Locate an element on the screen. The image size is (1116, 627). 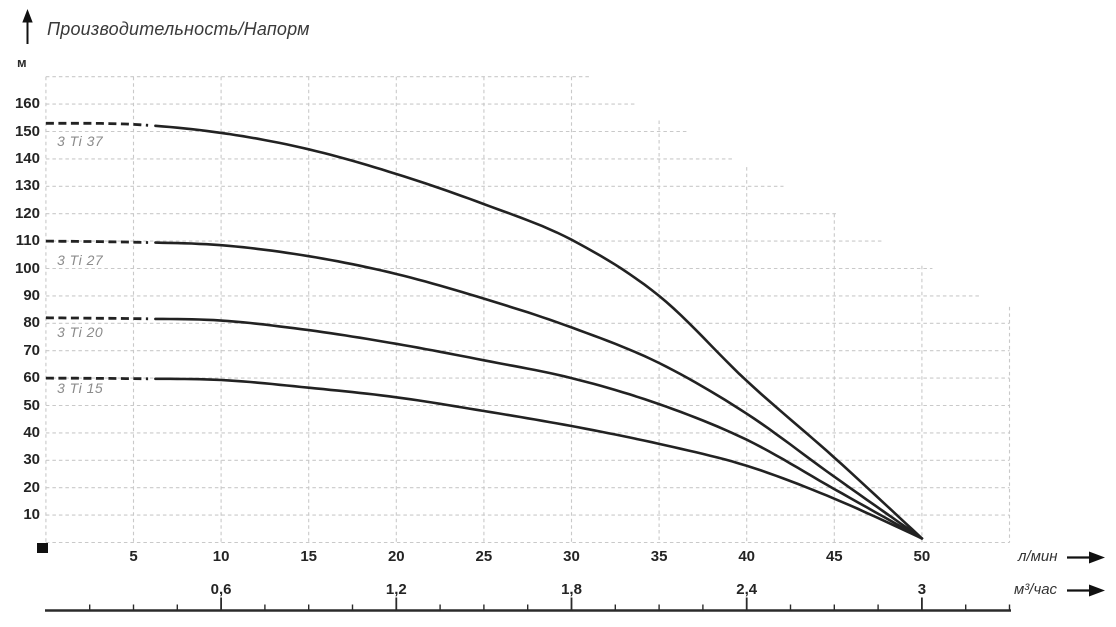
y-axis-unit-label: м is located at coordinates (22, 62).